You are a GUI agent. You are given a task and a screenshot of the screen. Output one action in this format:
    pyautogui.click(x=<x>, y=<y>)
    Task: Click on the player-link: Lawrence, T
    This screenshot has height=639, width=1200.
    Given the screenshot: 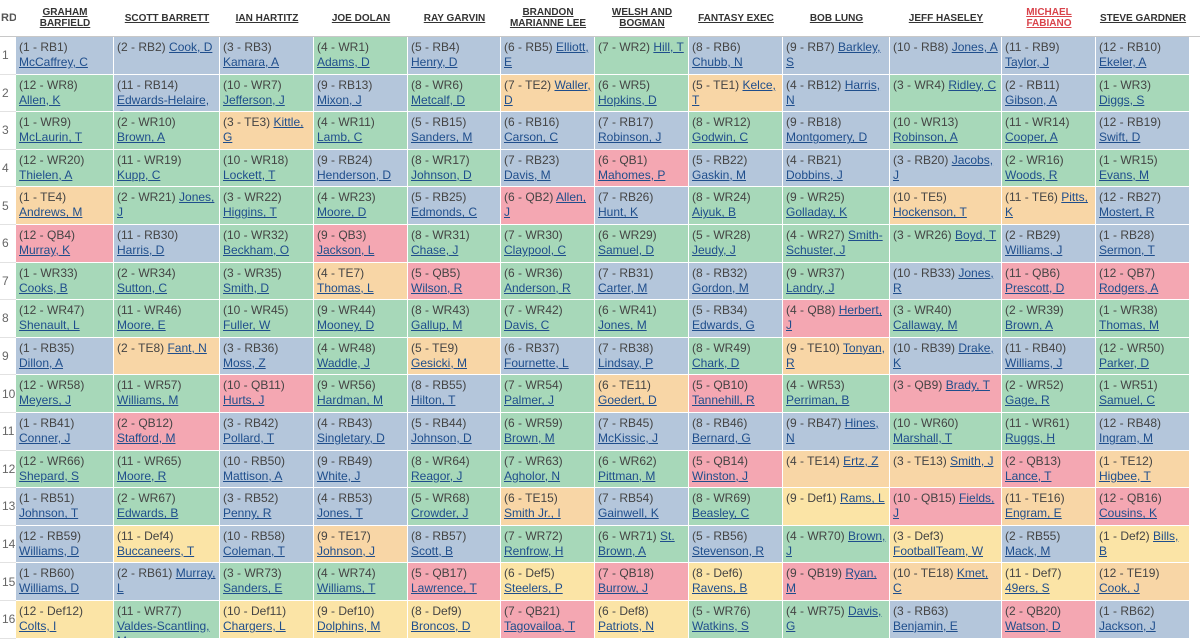 What is the action you would take?
    pyautogui.click(x=444, y=588)
    